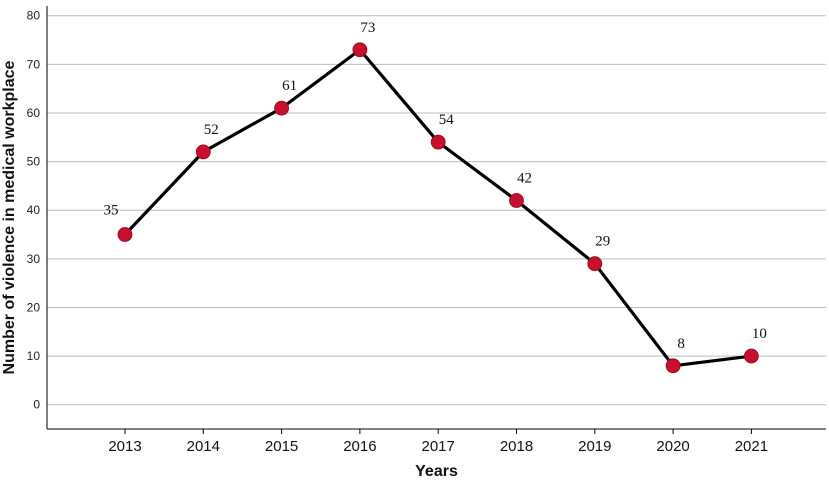 The image size is (829, 485). I want to click on data-label: 73, so click(367, 28).